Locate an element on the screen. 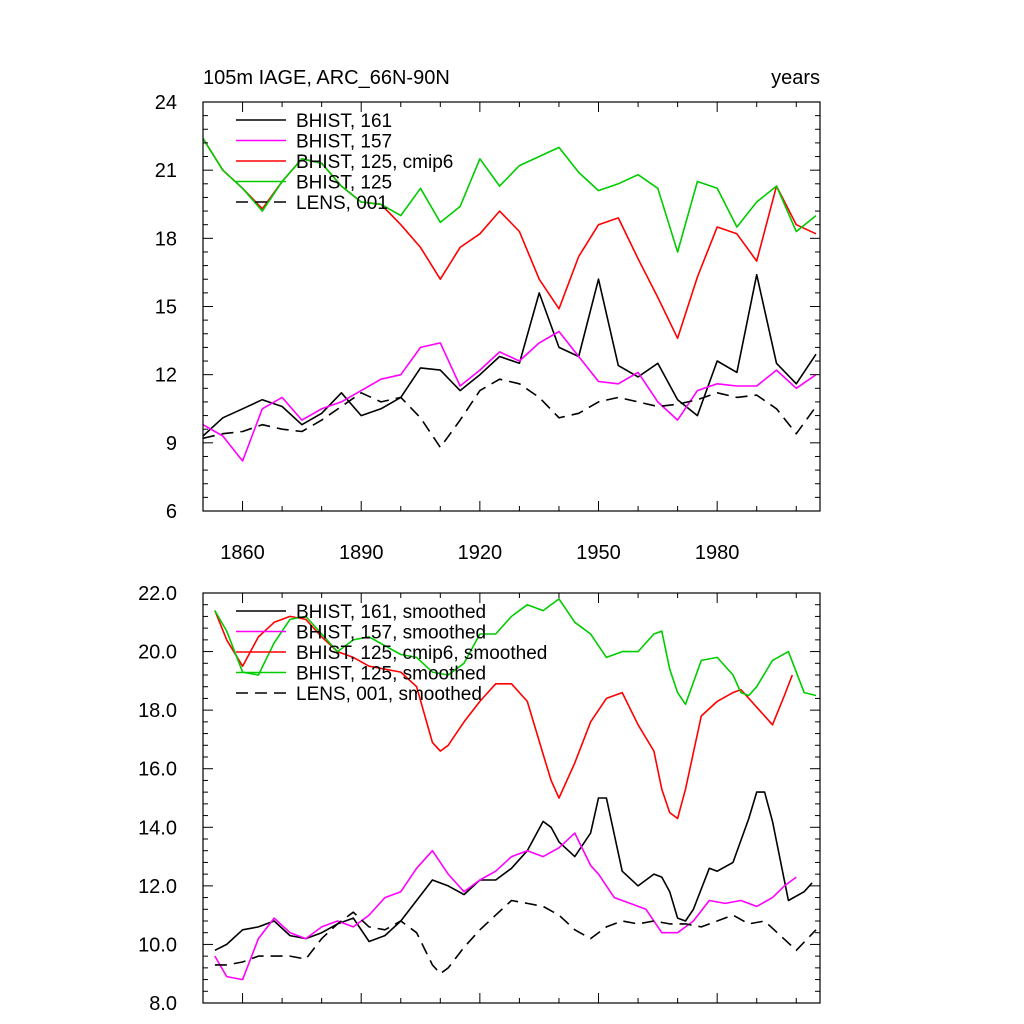 This screenshot has width=1024, height=1024. bottom-ytick-label: 16.0 is located at coordinates (157, 770).